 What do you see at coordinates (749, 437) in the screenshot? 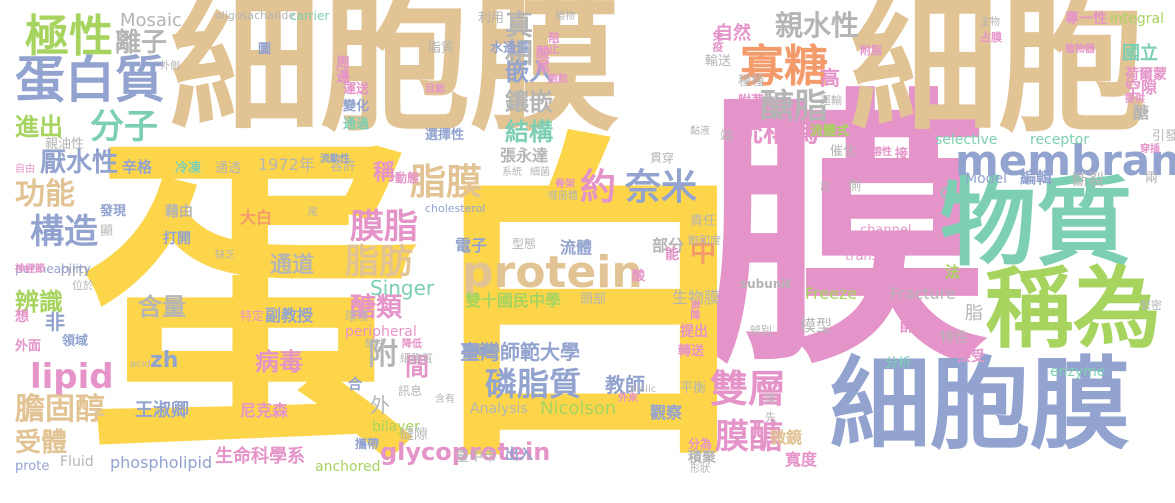
I see `word: 膜醣` at bounding box center [749, 437].